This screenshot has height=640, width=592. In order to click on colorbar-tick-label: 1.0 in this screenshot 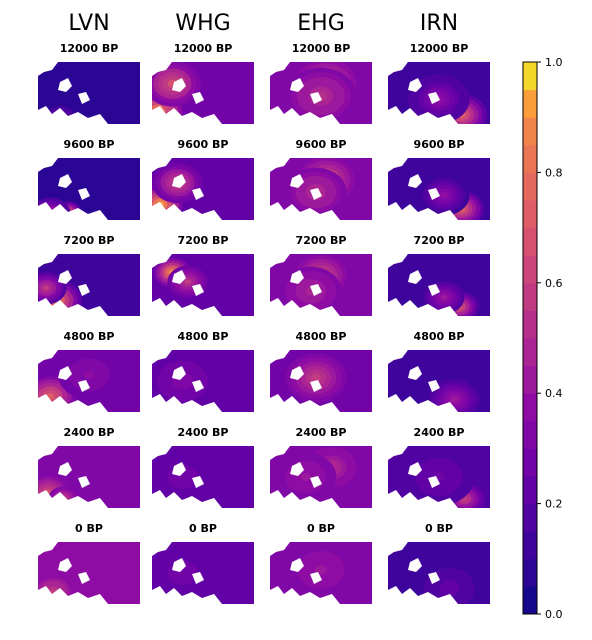, I will do `click(554, 62)`.